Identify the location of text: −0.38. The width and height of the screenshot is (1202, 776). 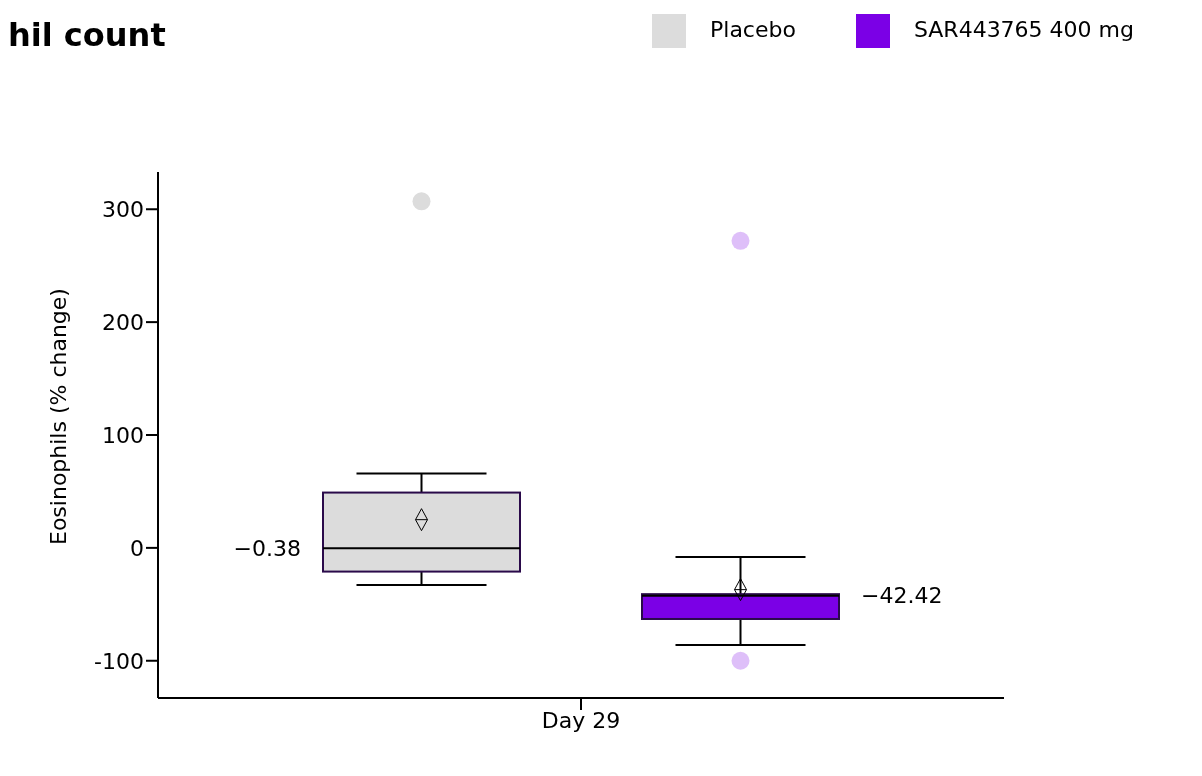
(267, 548).